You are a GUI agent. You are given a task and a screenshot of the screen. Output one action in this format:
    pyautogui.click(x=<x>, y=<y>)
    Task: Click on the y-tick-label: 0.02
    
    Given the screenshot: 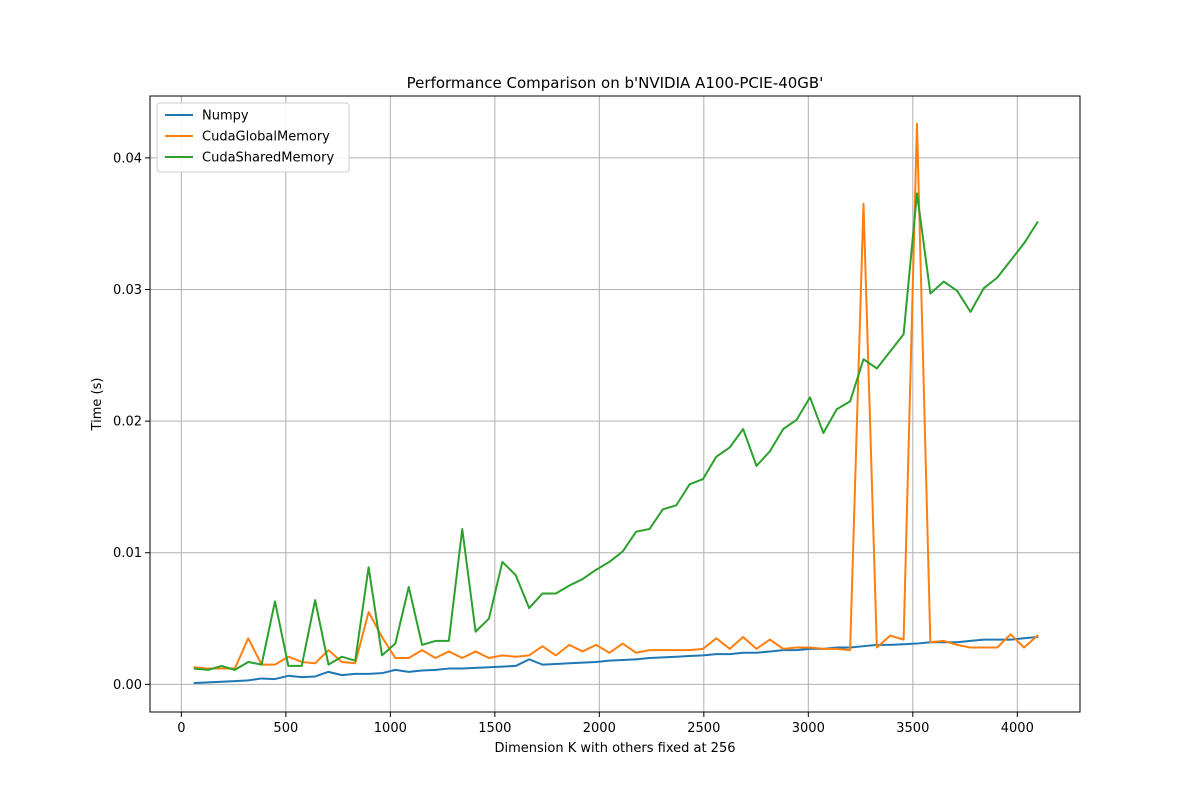 What is the action you would take?
    pyautogui.click(x=127, y=422)
    